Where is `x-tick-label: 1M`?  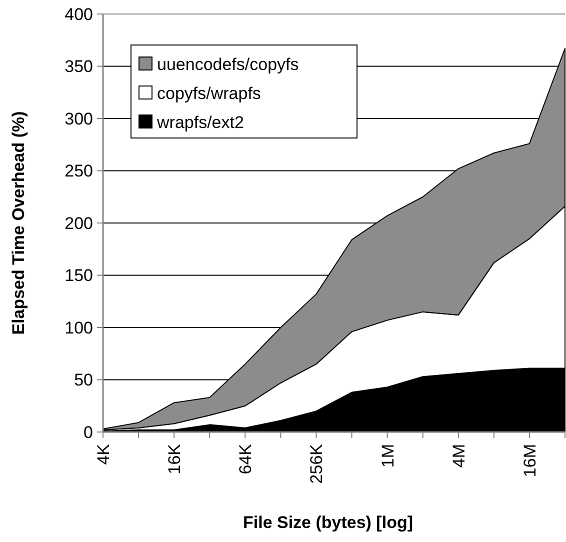
x-tick-label: 1M is located at coordinates (388, 456).